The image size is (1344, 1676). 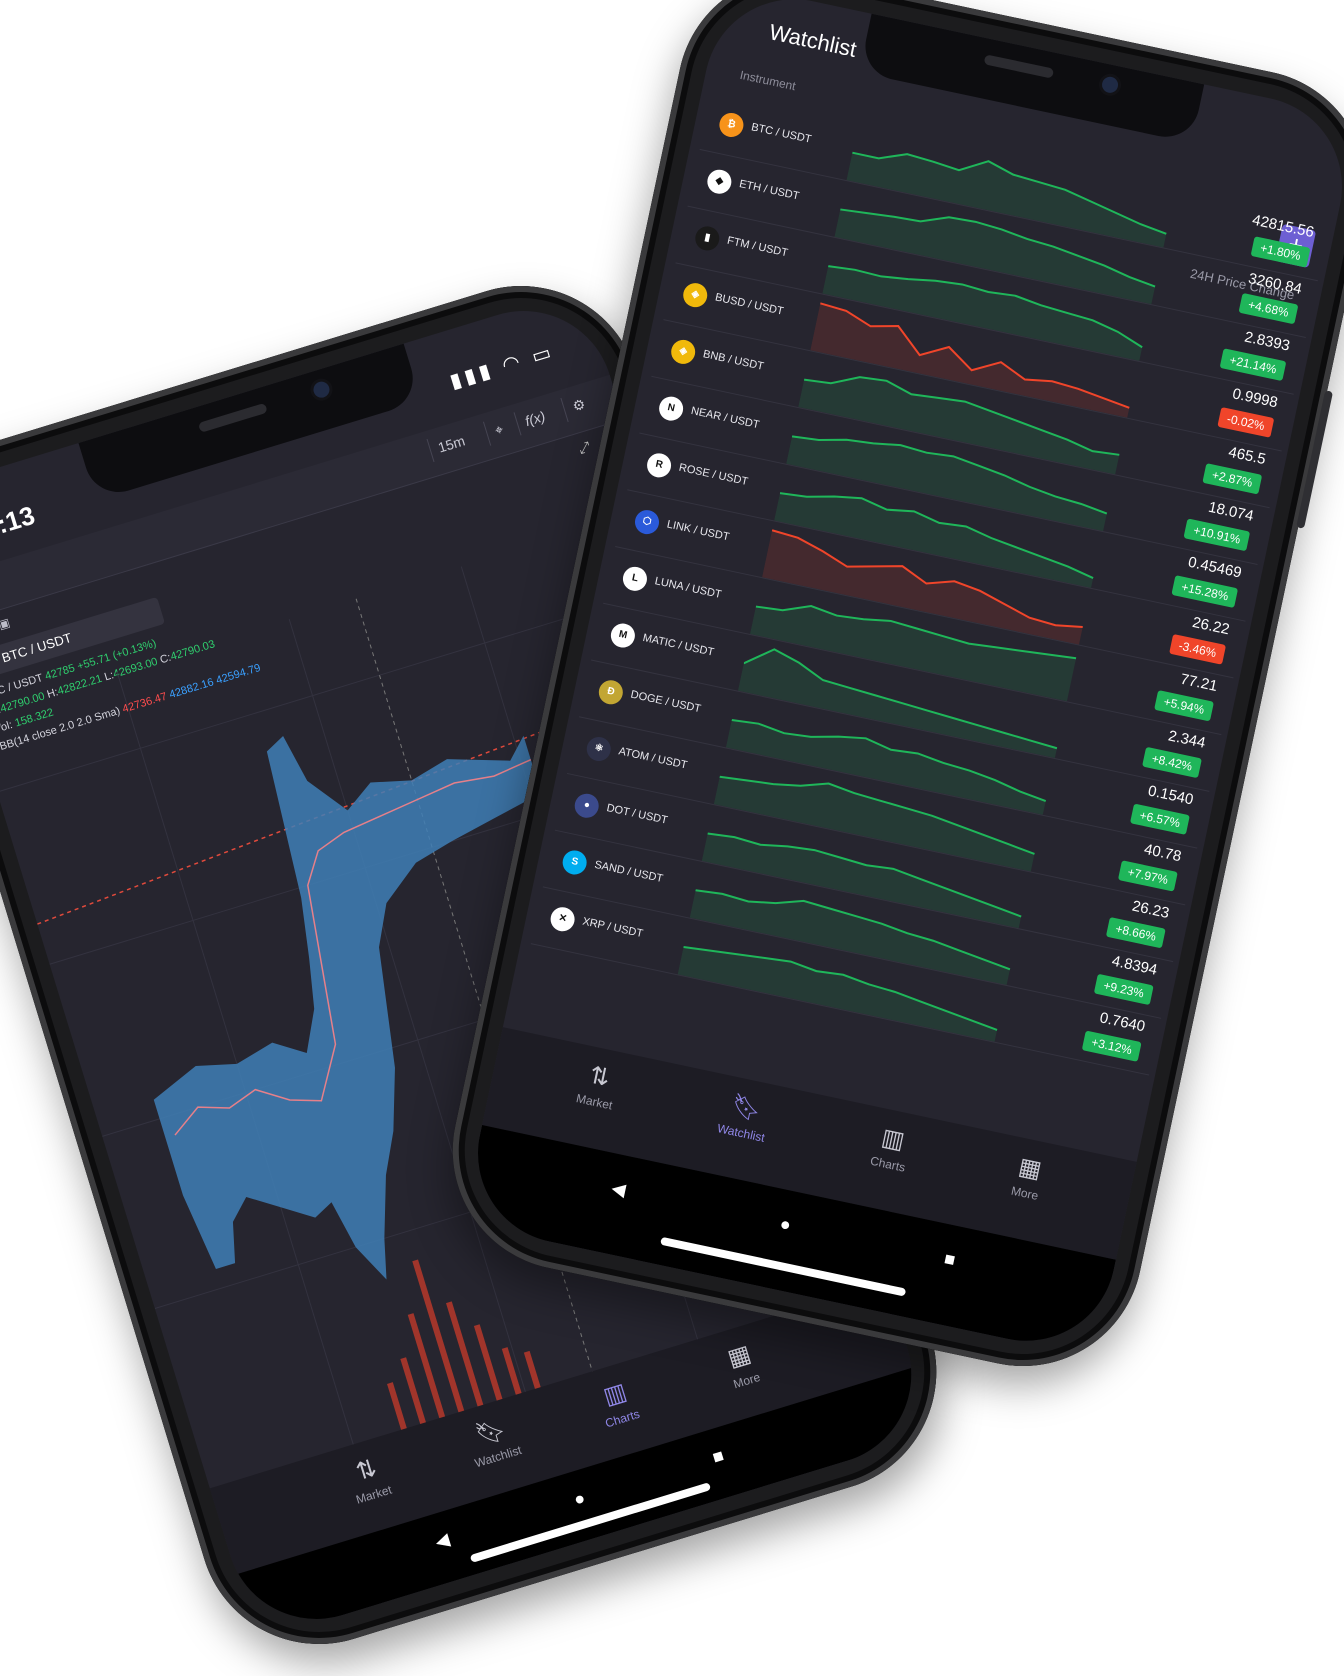 I want to click on watchlist-row: M MATIC / USDT 2.344 +8.42%, so click(x=906, y=697).